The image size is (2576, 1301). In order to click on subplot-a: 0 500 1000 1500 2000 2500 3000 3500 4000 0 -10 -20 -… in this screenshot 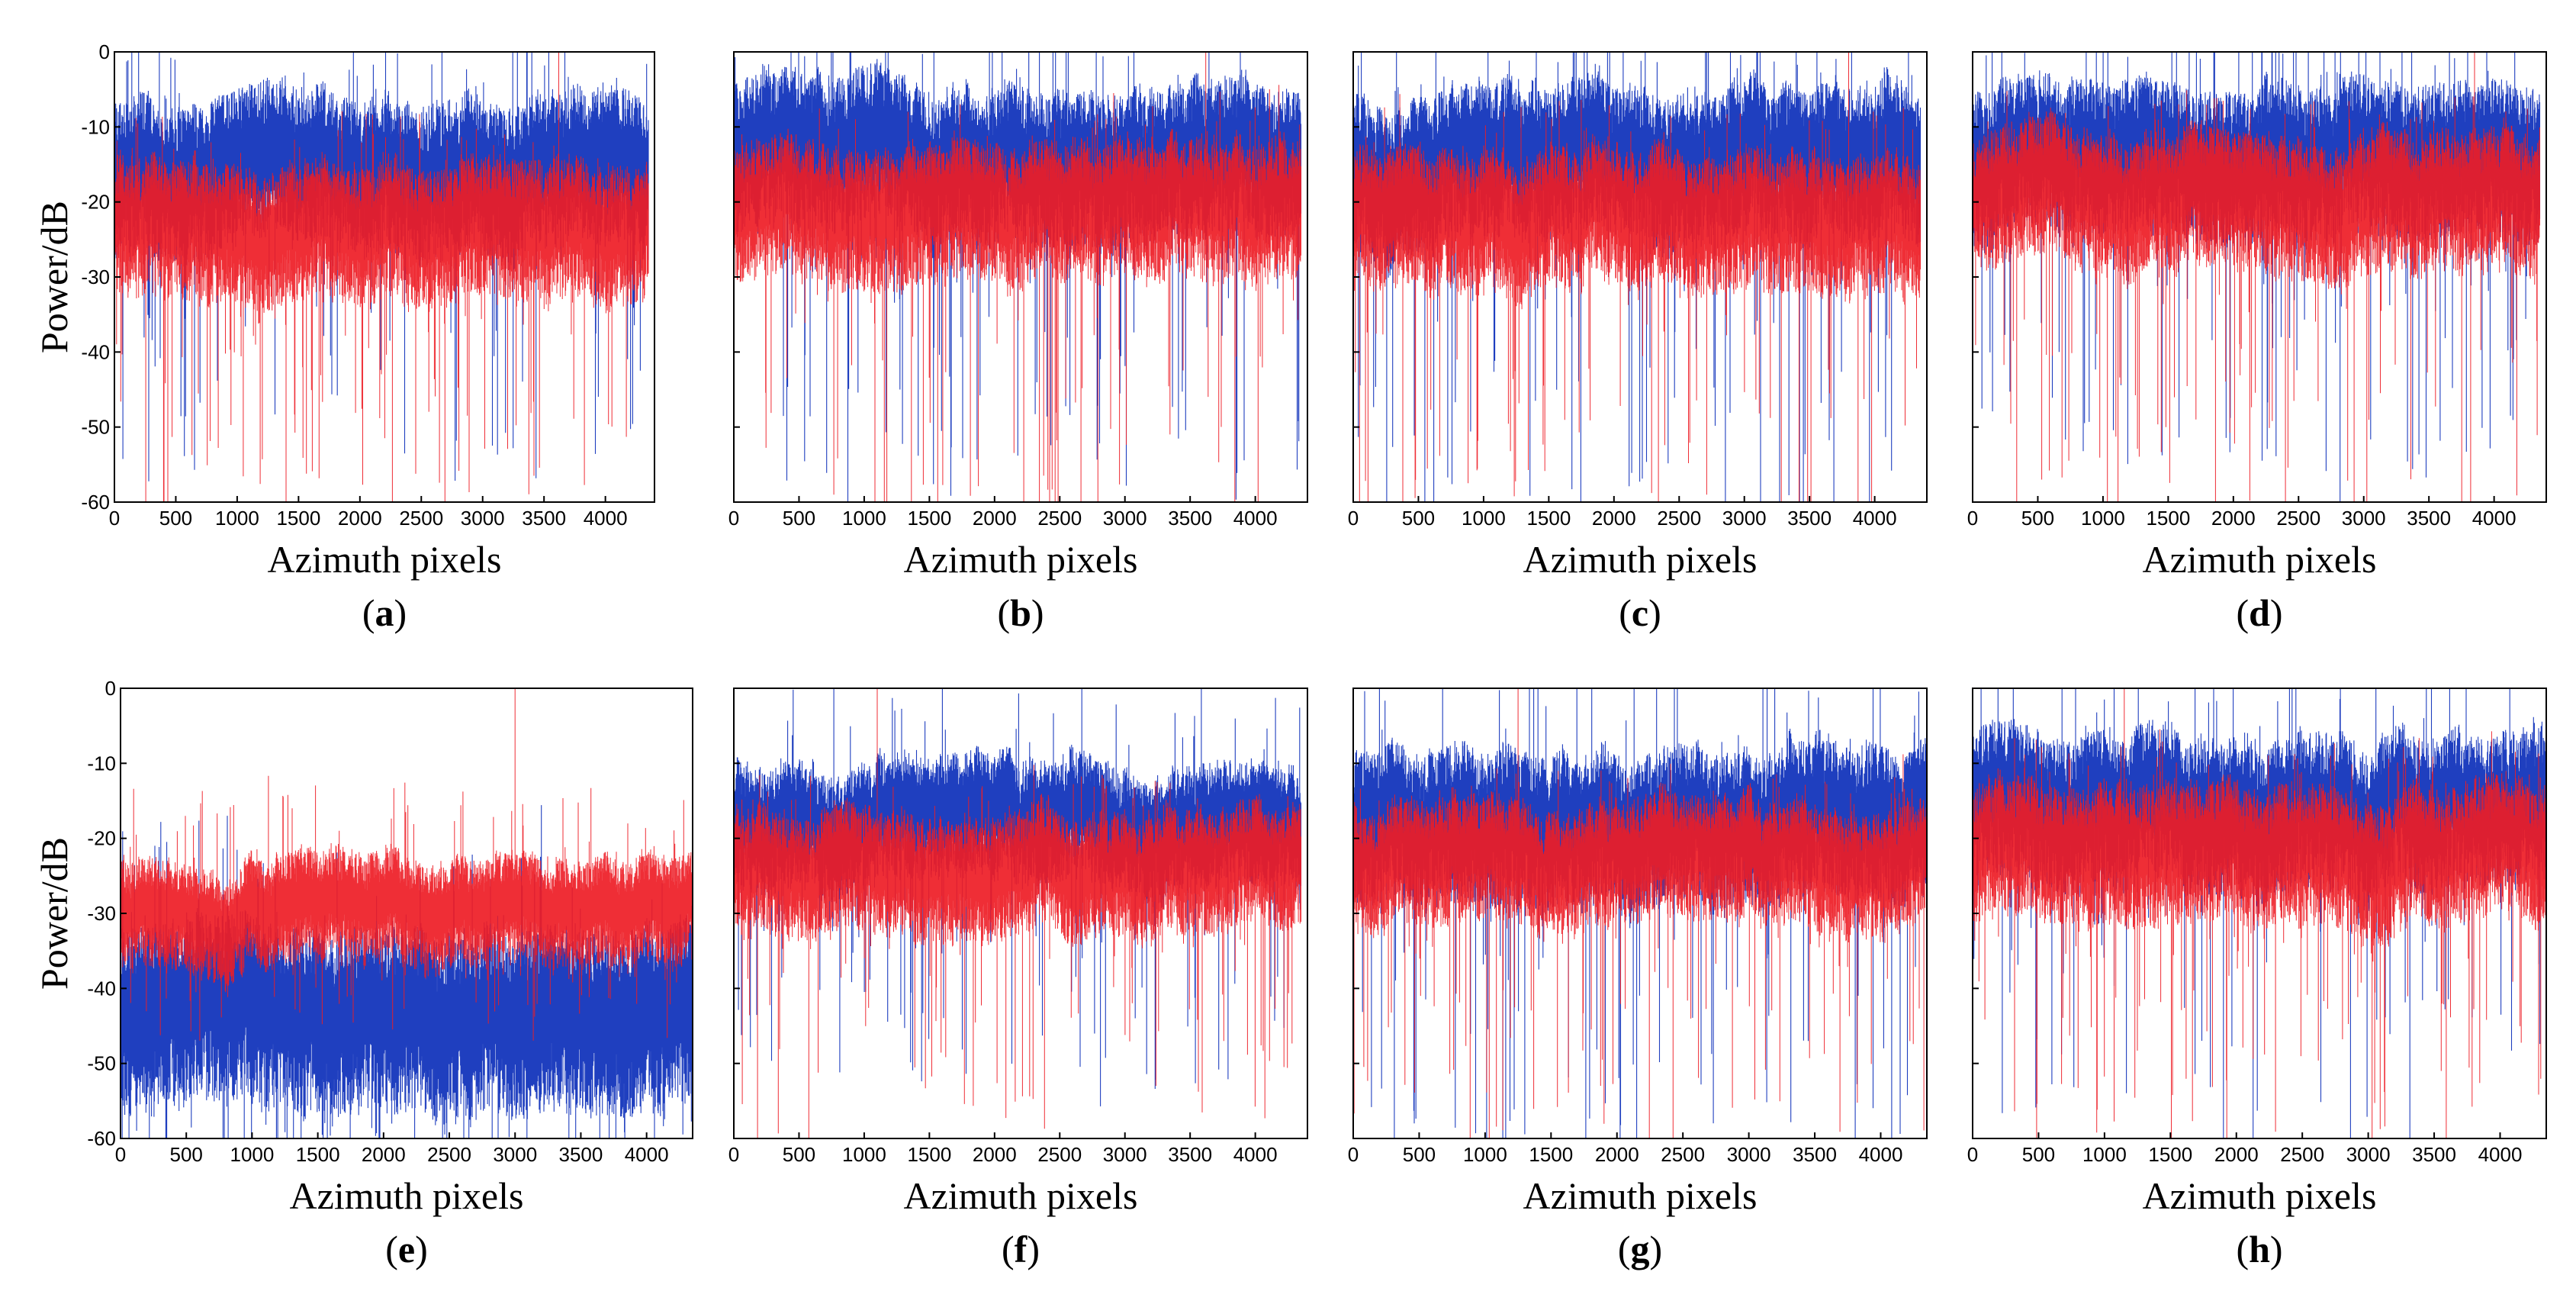, I will do `click(344, 337)`.